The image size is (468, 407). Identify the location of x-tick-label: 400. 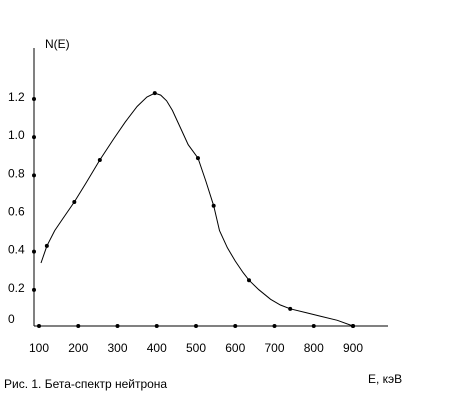
(157, 348).